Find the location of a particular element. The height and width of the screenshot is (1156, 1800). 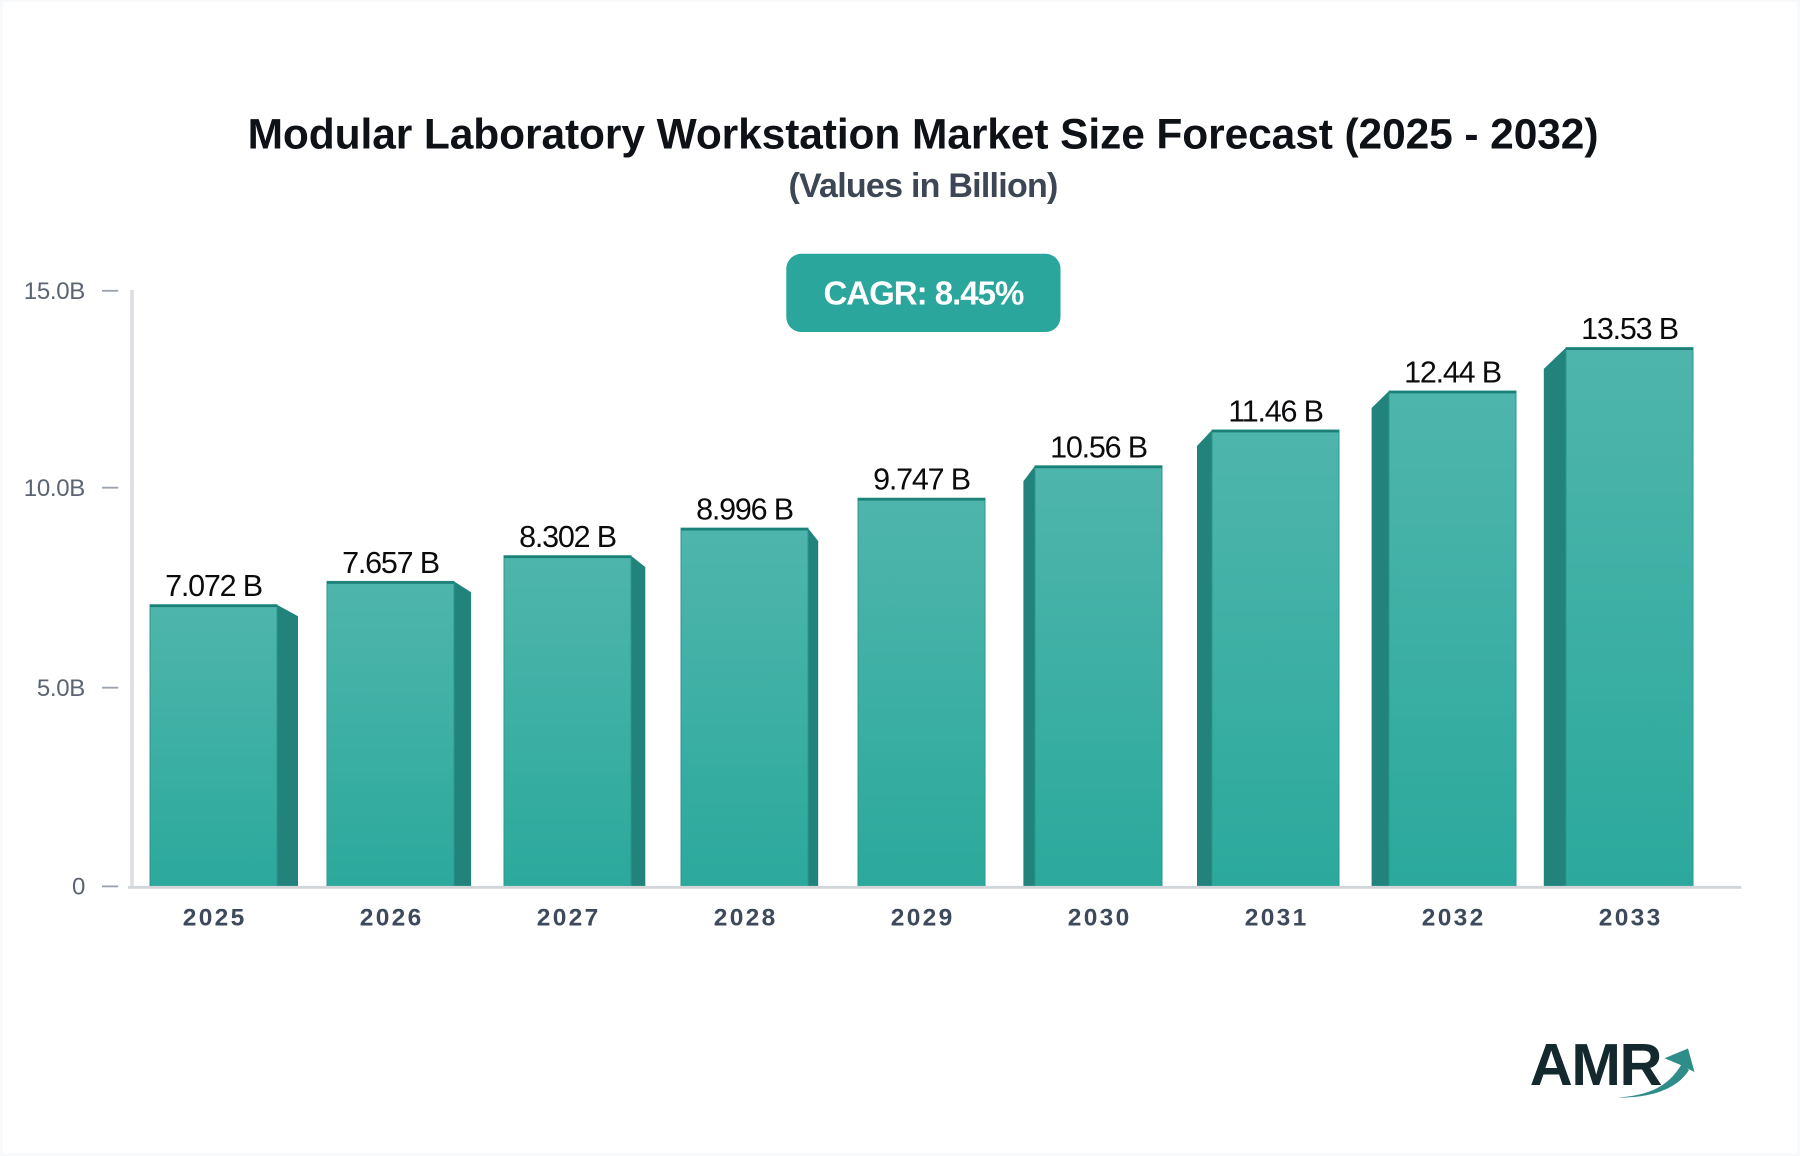

svg-text: 12.44 B is located at coordinates (1452, 373).